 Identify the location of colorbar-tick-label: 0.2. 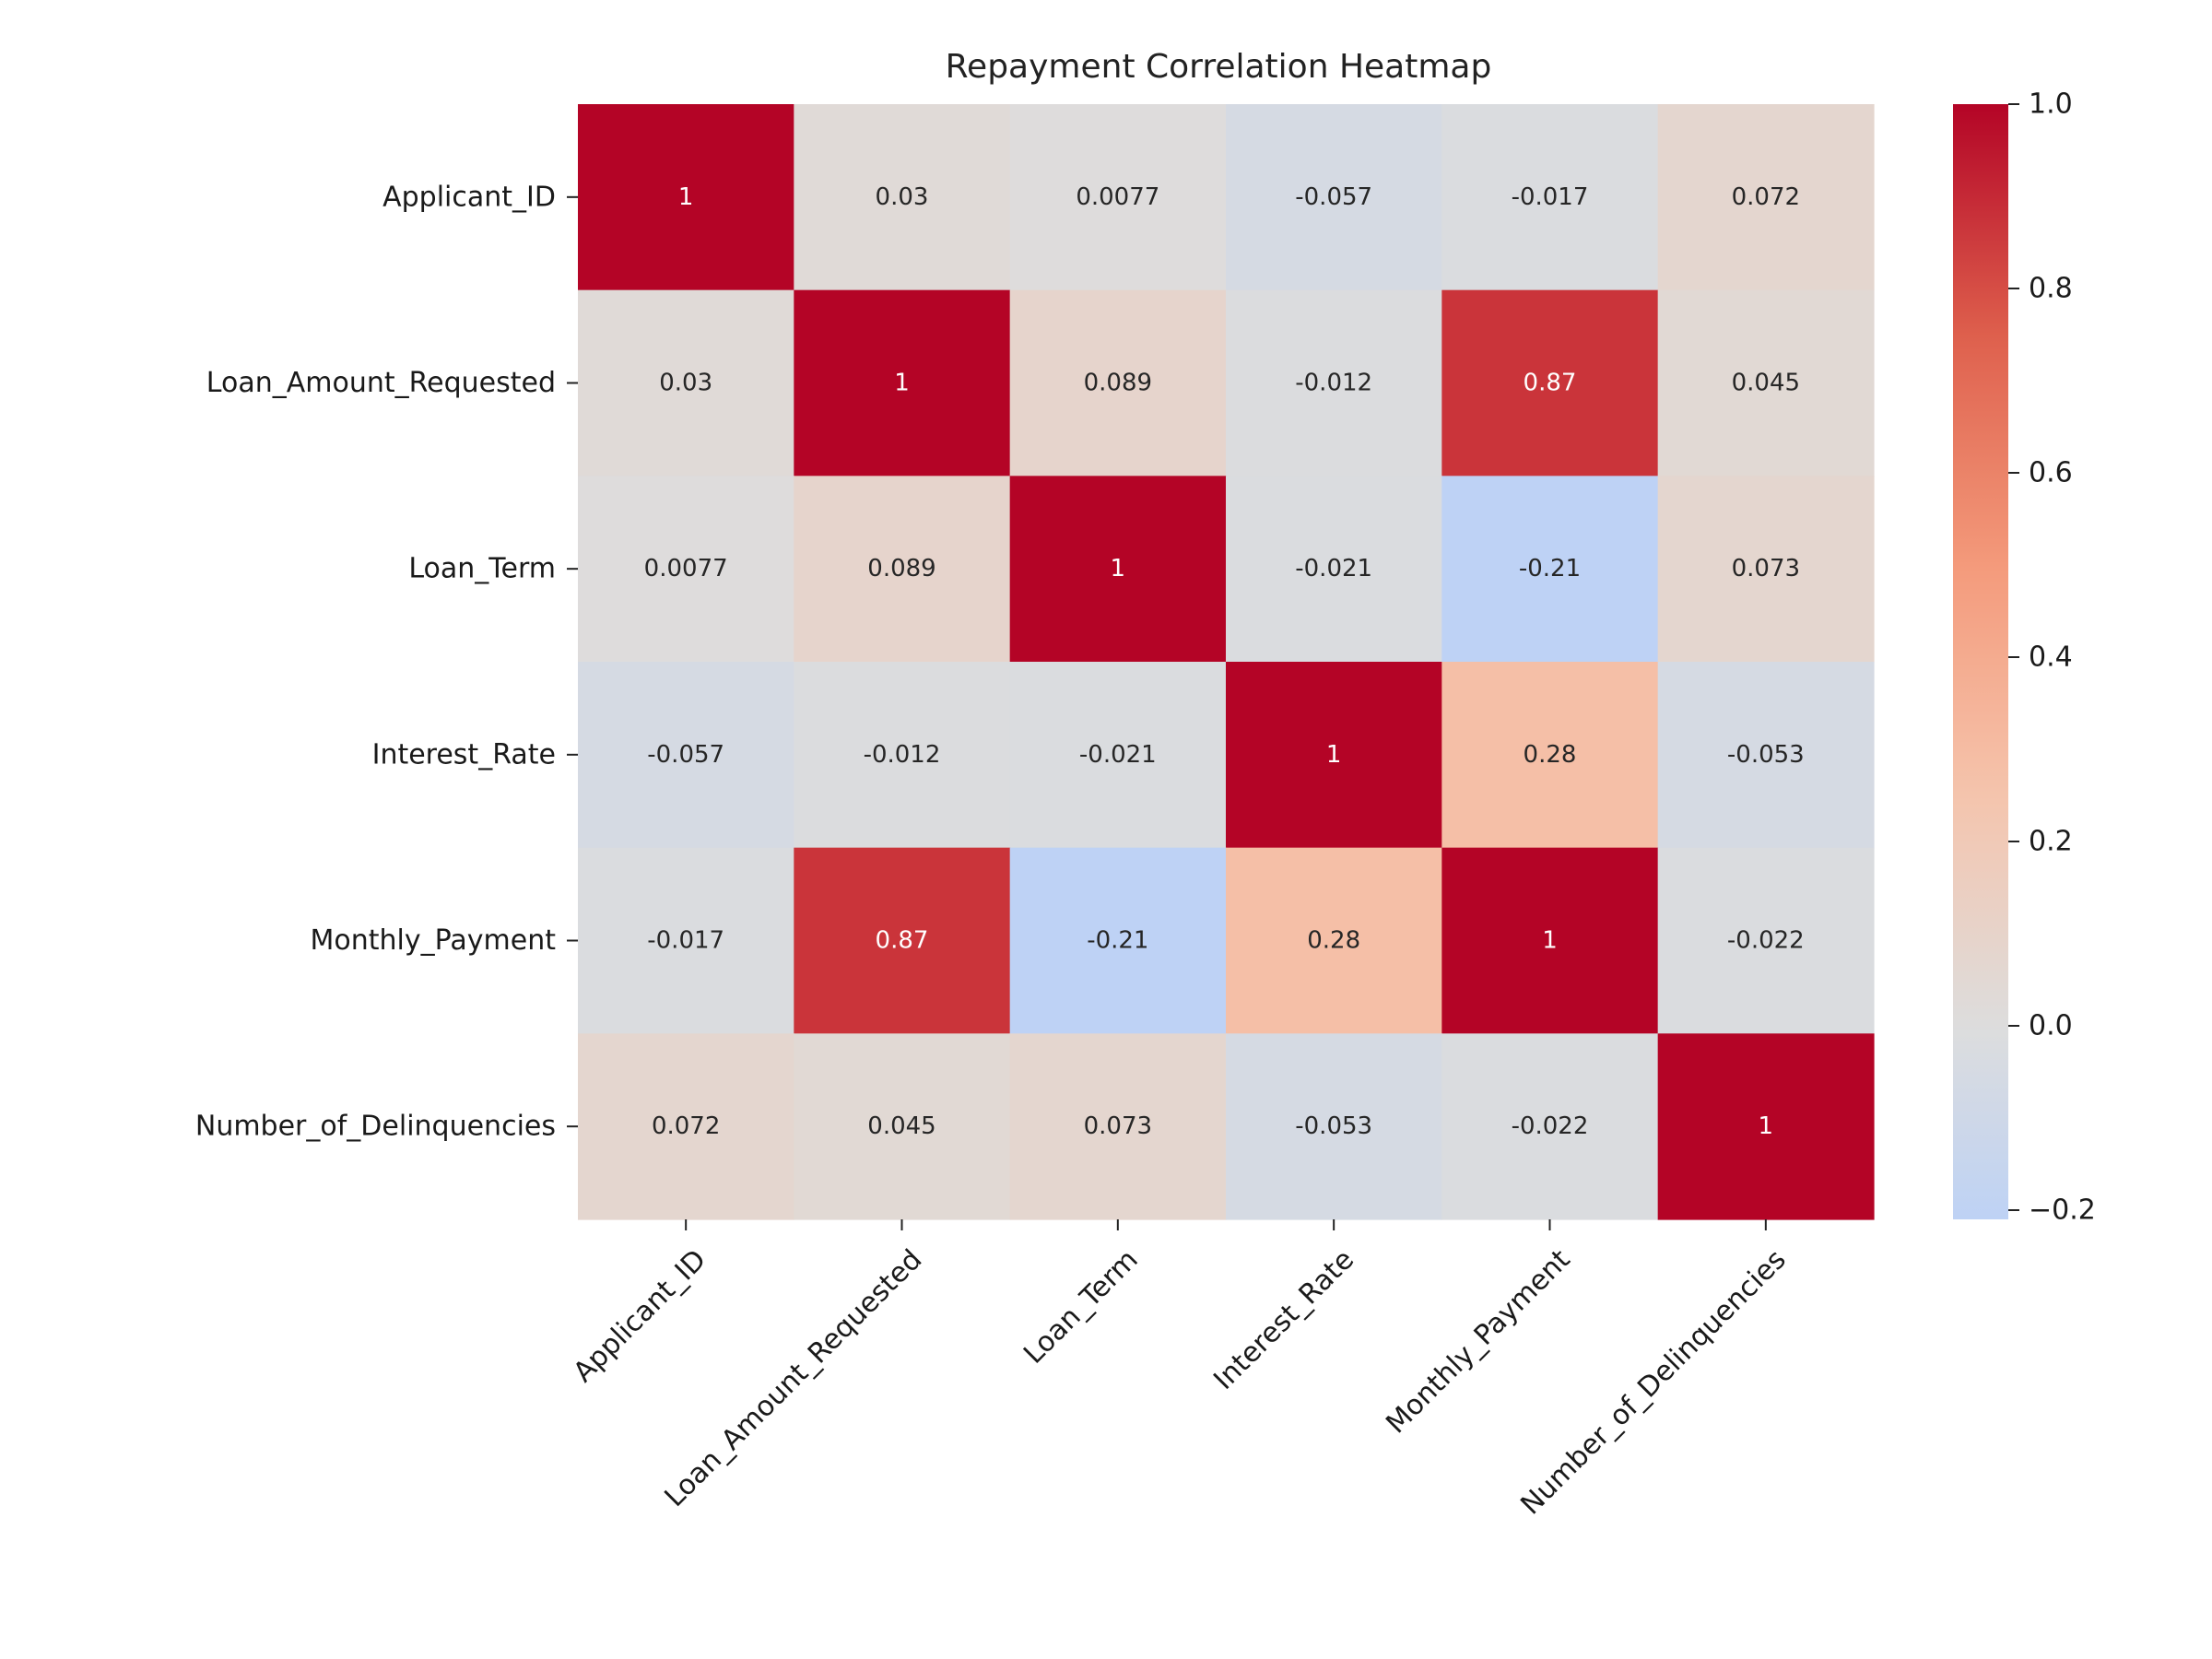
(2051, 842).